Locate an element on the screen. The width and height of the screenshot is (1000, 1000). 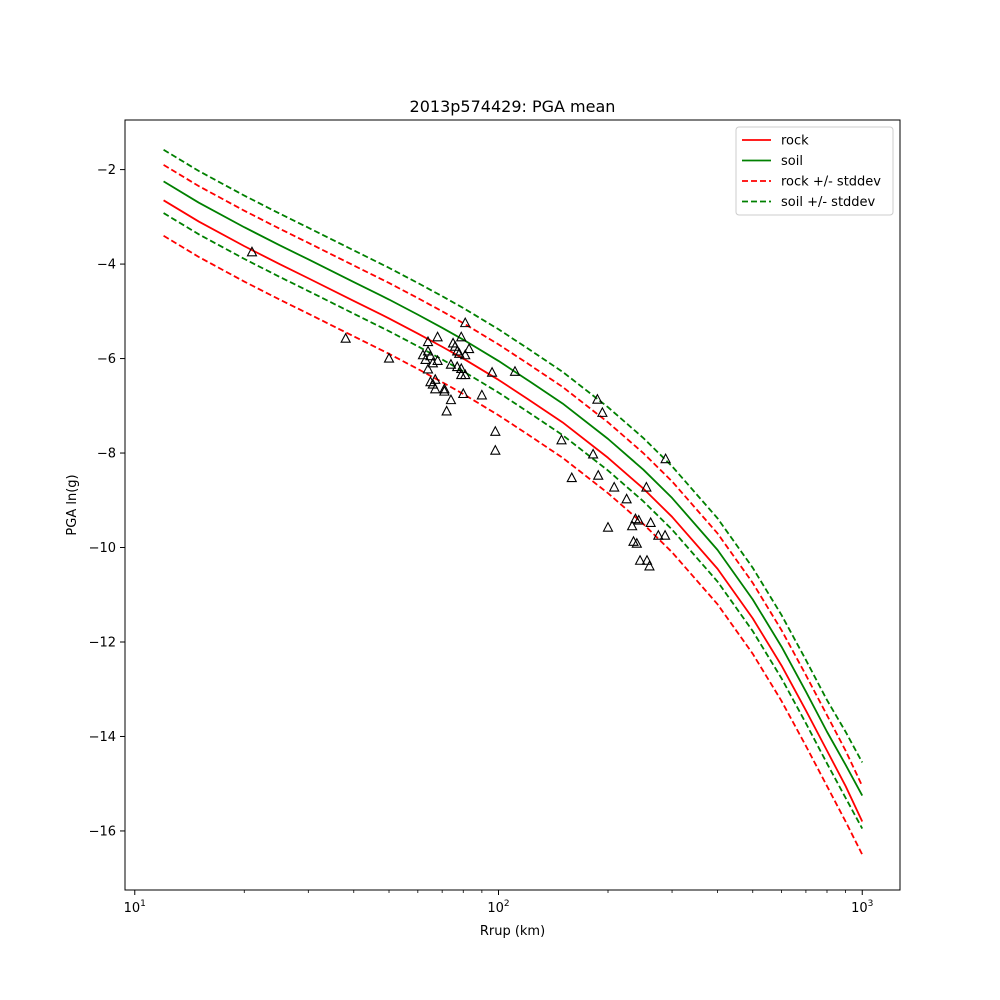
y-tick-label-1: −4 is located at coordinates (106, 265).